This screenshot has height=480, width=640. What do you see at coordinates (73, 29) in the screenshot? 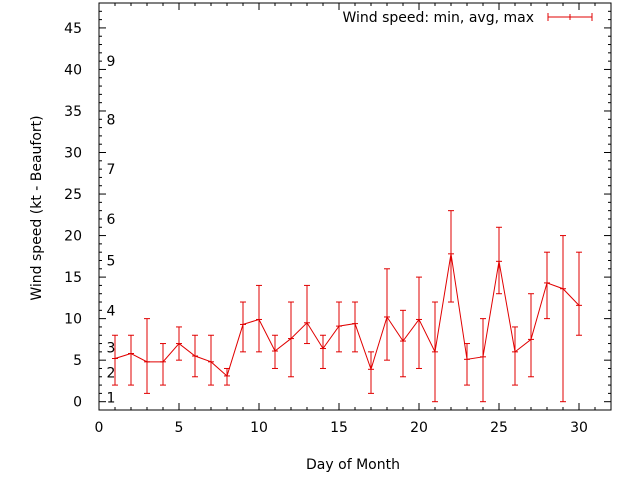
I see `y-tick-label: 45` at bounding box center [73, 29].